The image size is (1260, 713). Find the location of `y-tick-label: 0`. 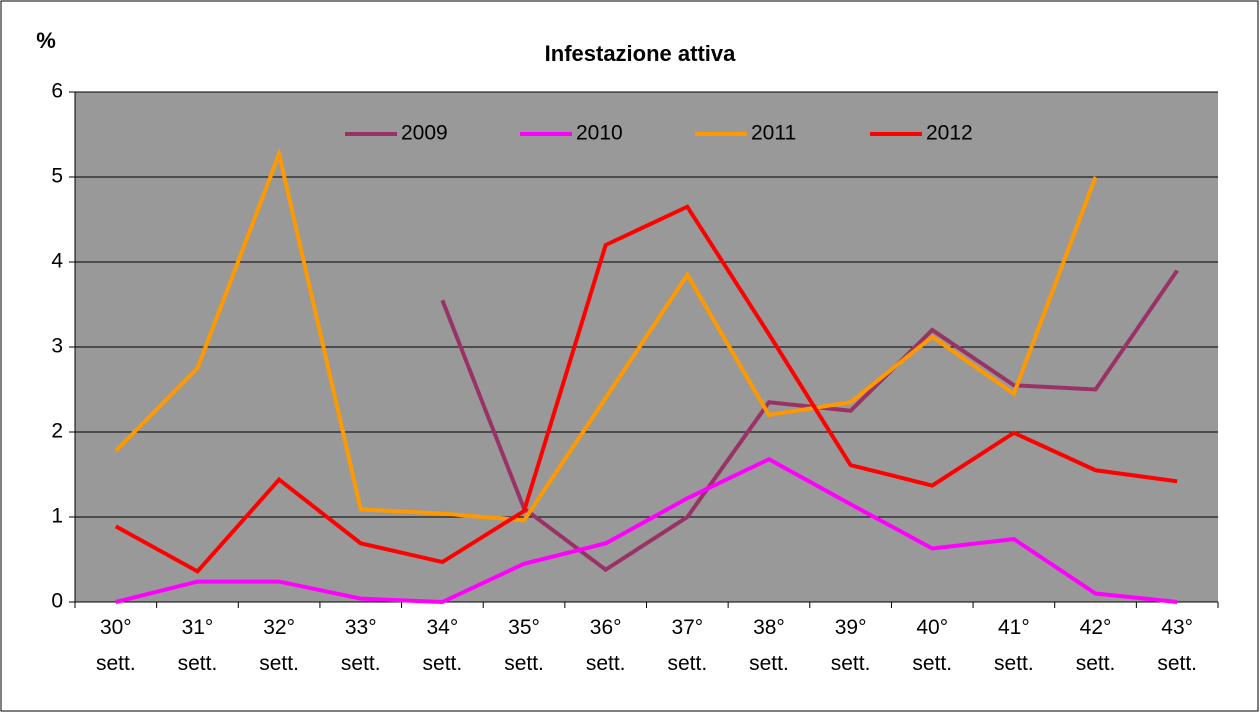

y-tick-label: 0 is located at coordinates (57, 601).